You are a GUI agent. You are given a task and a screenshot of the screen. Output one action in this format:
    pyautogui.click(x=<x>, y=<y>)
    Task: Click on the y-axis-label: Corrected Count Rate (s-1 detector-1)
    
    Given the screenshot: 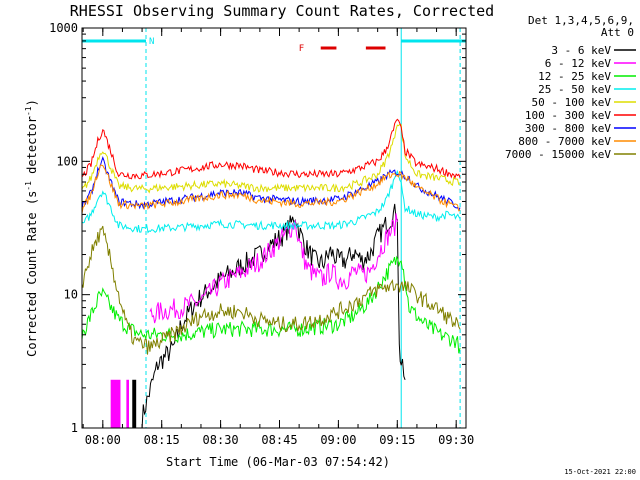 What is the action you would take?
    pyautogui.click(x=31, y=228)
    